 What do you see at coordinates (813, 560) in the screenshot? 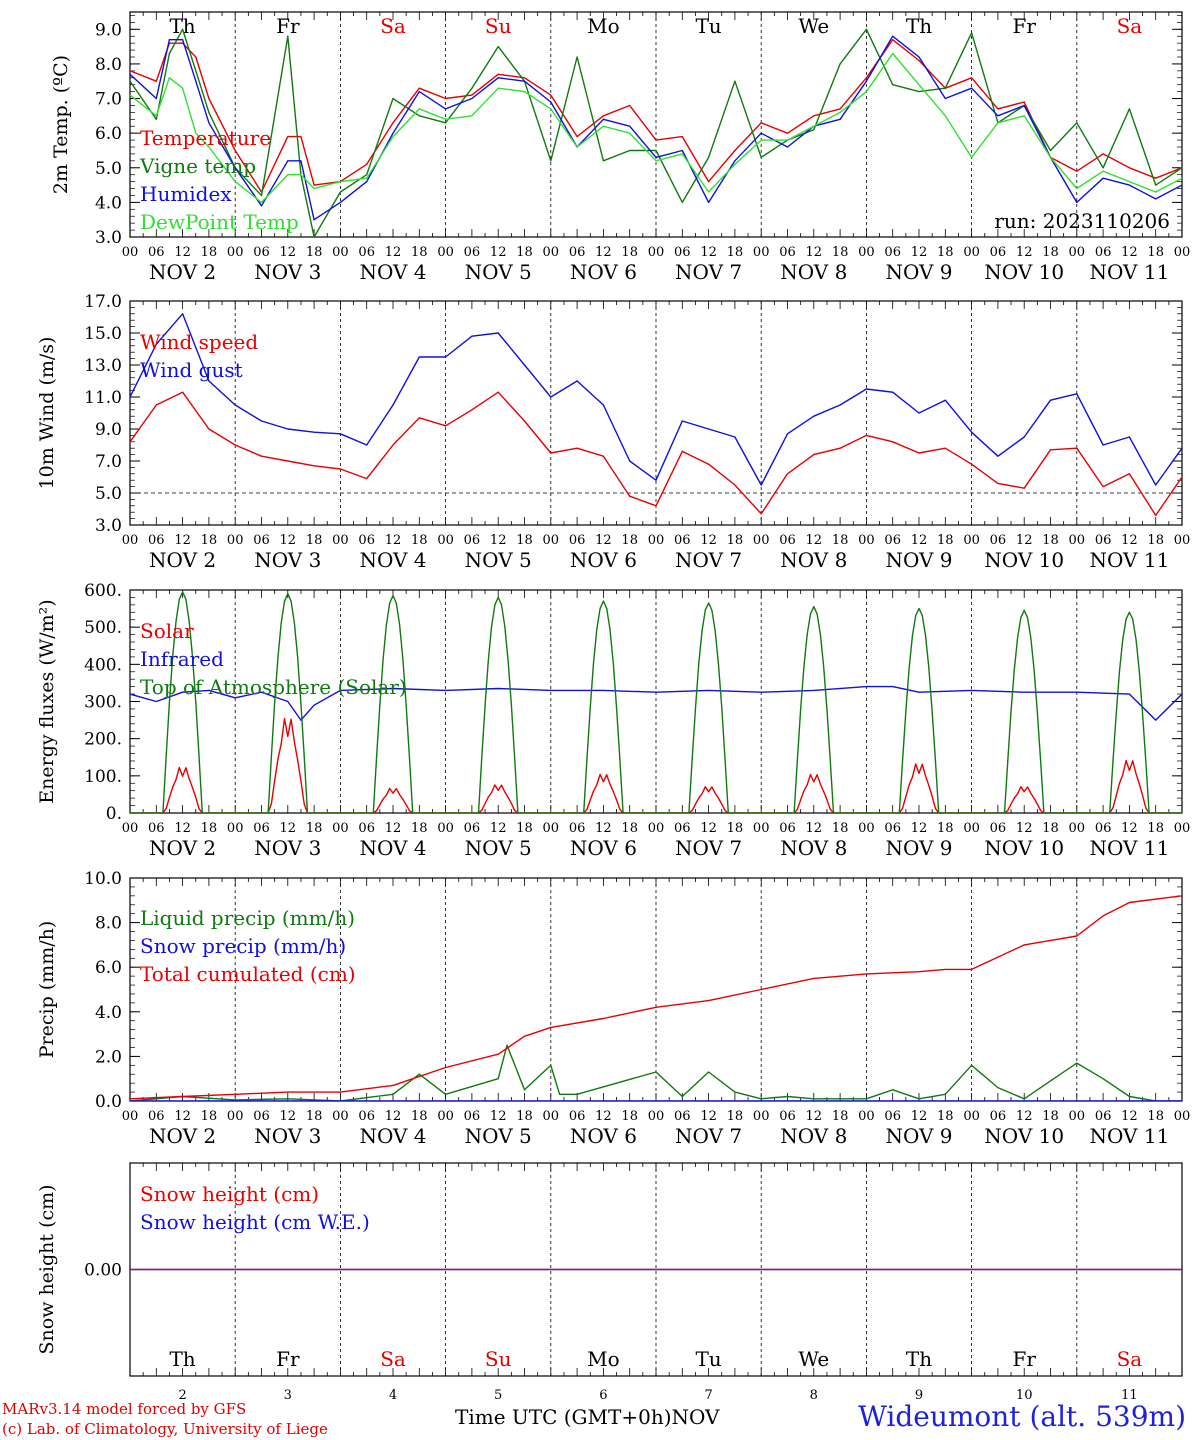
I see `date-label: NOV 8` at bounding box center [813, 560].